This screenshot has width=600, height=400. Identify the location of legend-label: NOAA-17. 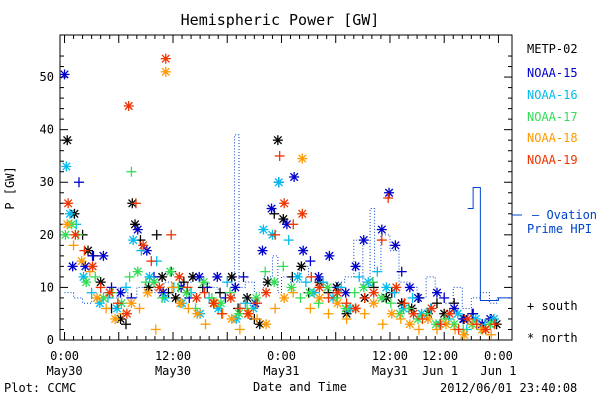
(552, 117).